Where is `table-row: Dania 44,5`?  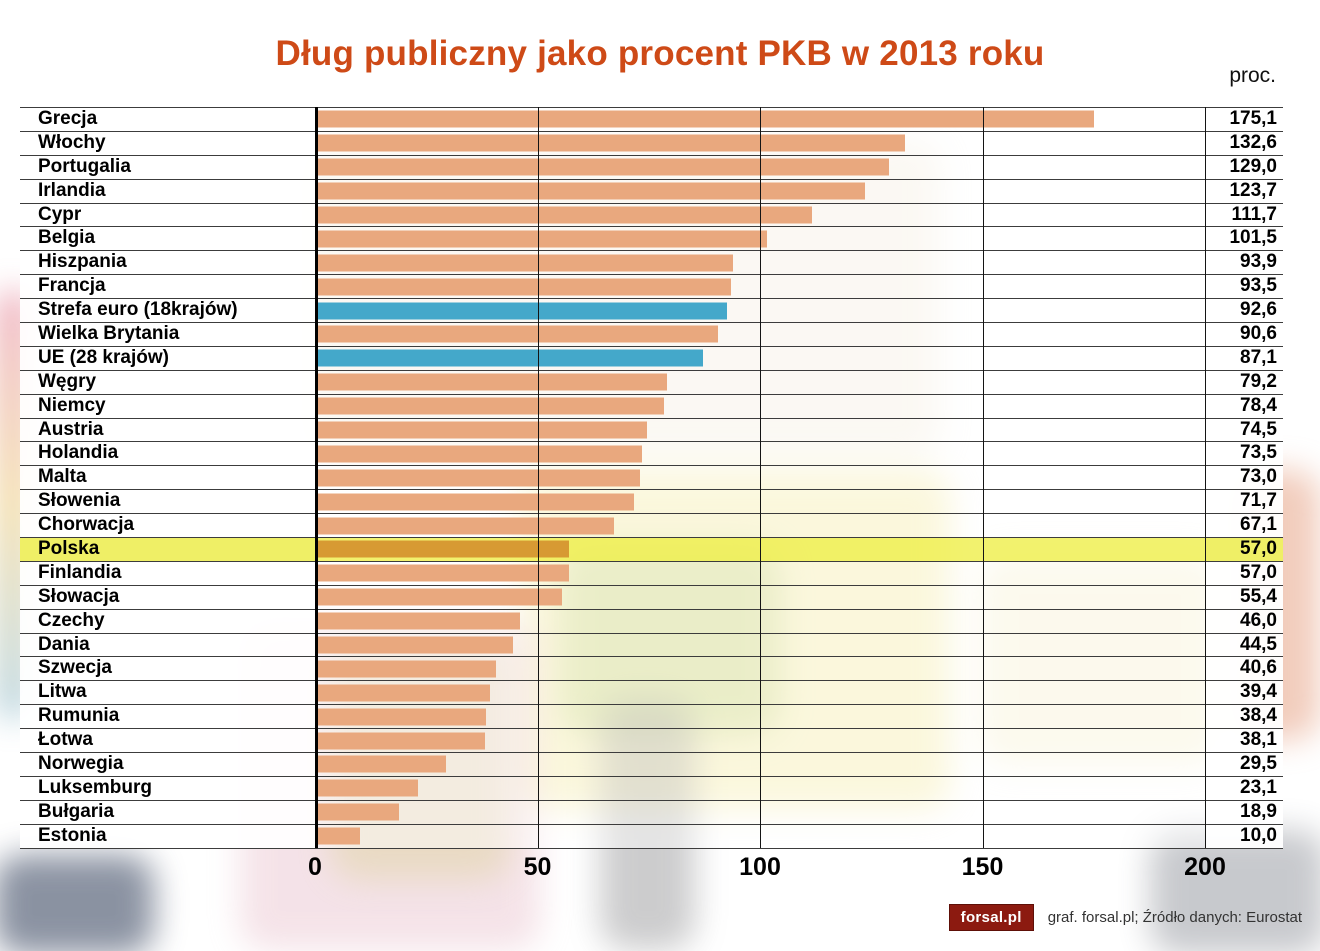
table-row: Dania 44,5 is located at coordinates (651, 644).